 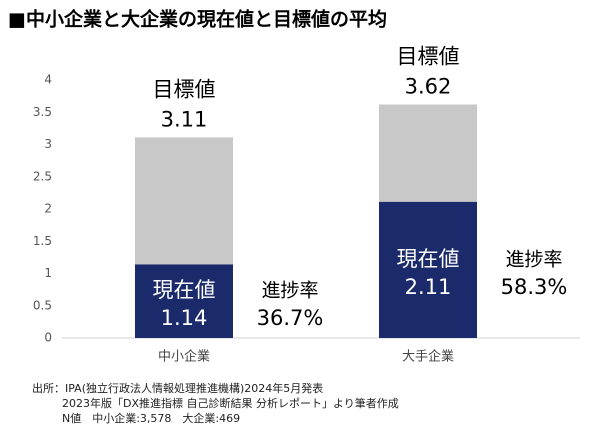 I want to click on value-label: 1.14, so click(x=184, y=318).